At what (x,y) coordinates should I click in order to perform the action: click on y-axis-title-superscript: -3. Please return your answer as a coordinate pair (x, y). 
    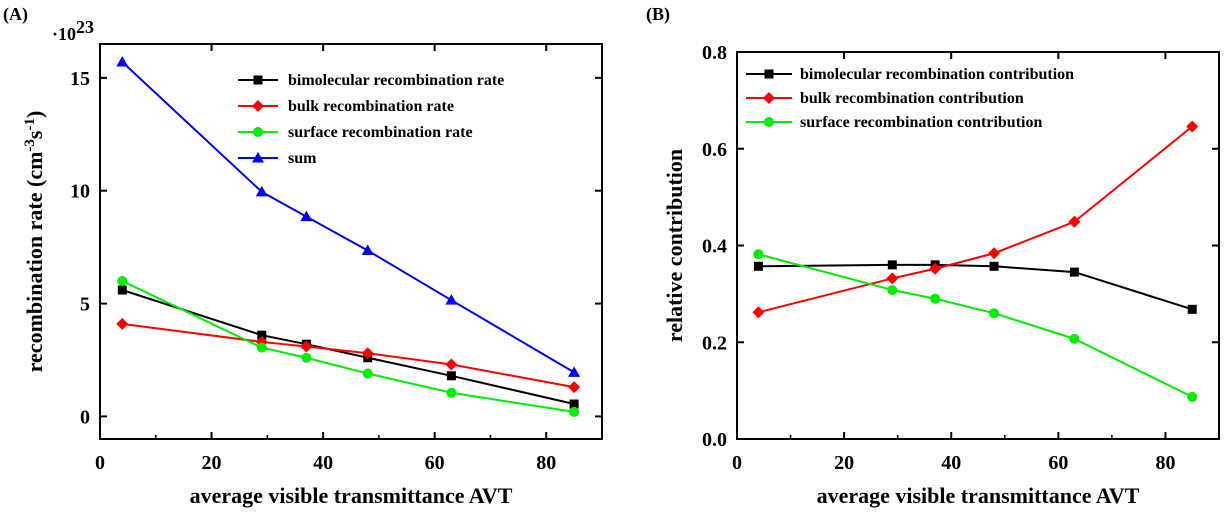
    Looking at the image, I should click on (30, 145).